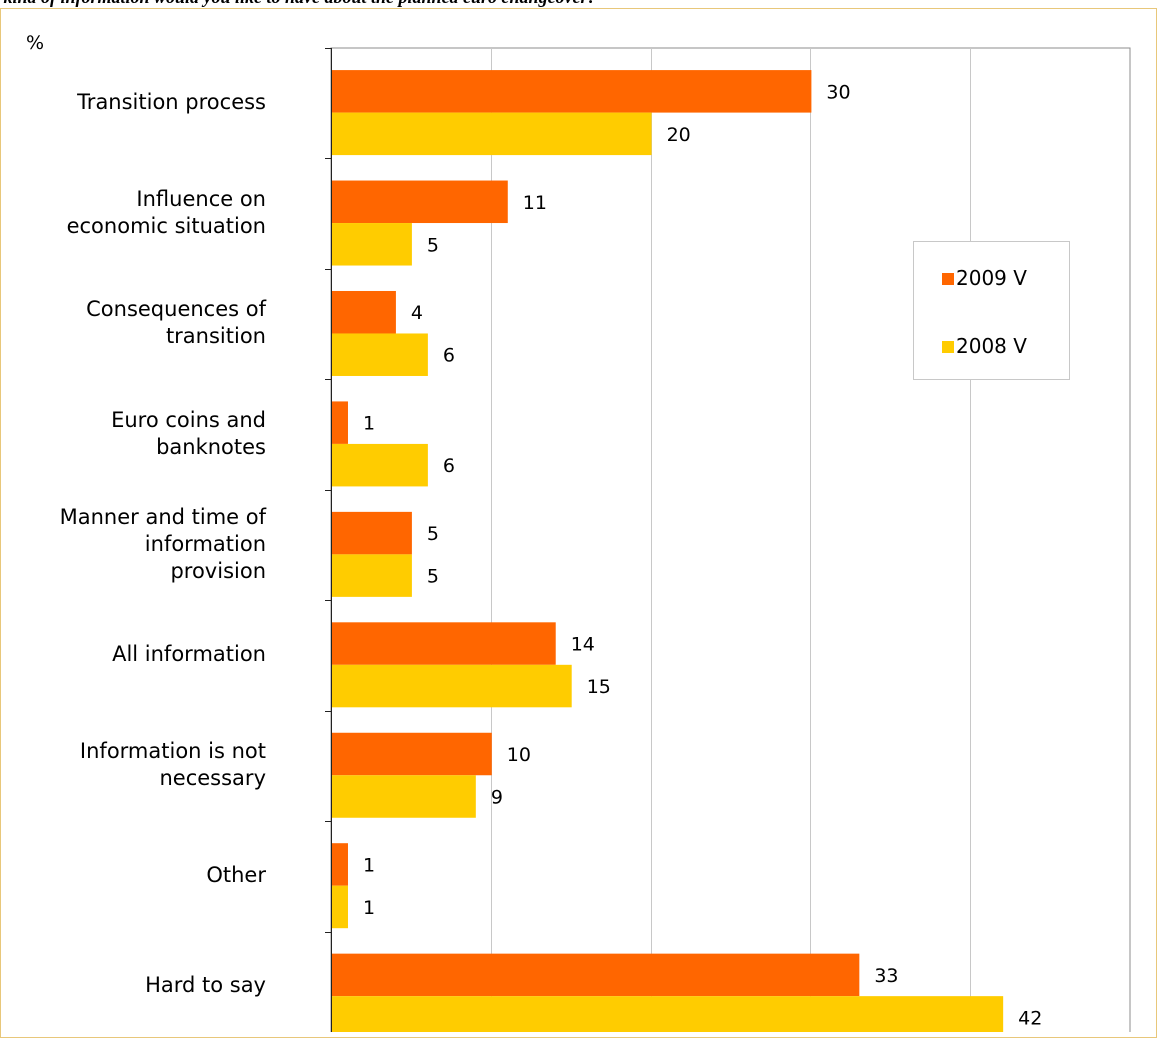 Image resolution: width=1159 pixels, height=1038 pixels. What do you see at coordinates (188, 433) in the screenshot?
I see `category-label: Euro coins and banknotes` at bounding box center [188, 433].